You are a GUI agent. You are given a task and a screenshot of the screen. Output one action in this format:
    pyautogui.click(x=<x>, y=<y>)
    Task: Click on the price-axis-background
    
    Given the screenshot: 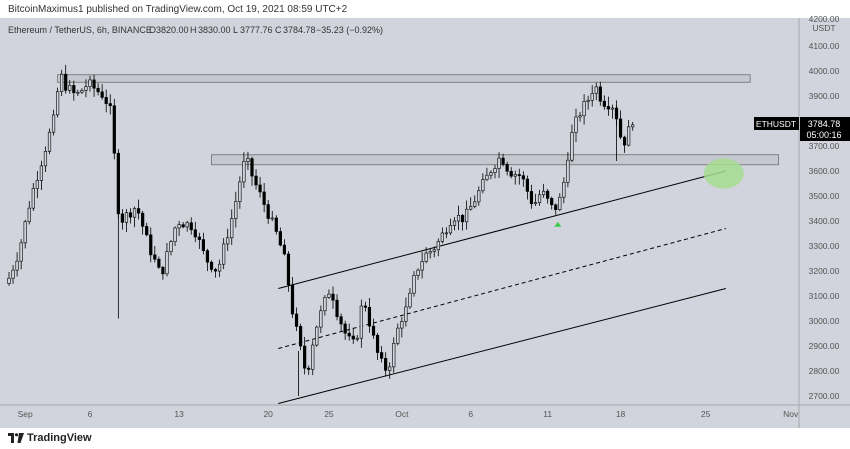 What is the action you would take?
    pyautogui.click(x=824, y=223)
    